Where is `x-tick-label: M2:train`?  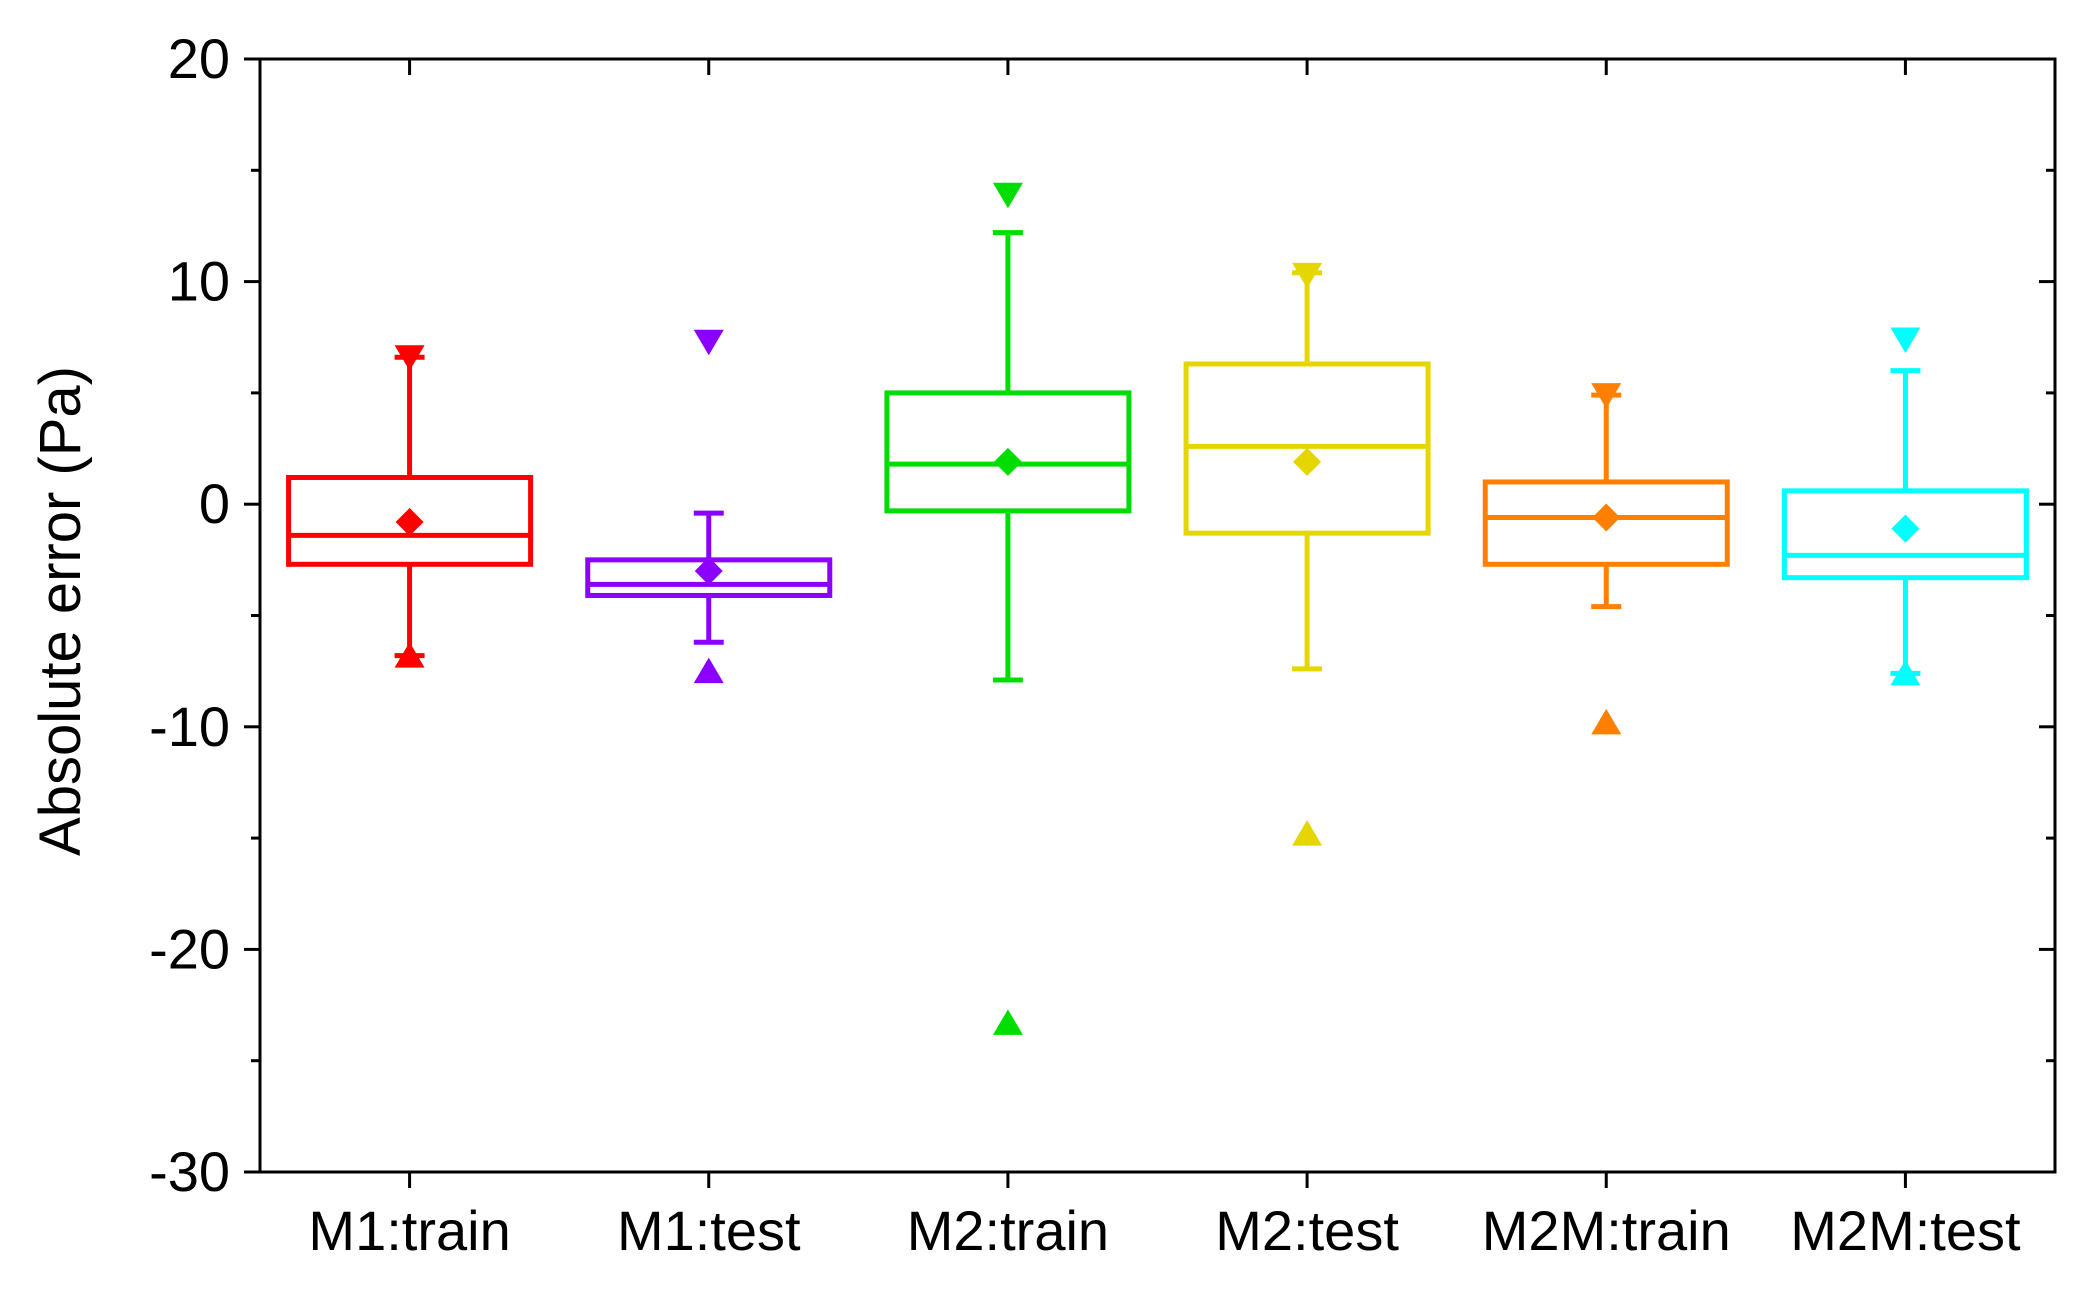
x-tick-label: M2:train is located at coordinates (1008, 1230).